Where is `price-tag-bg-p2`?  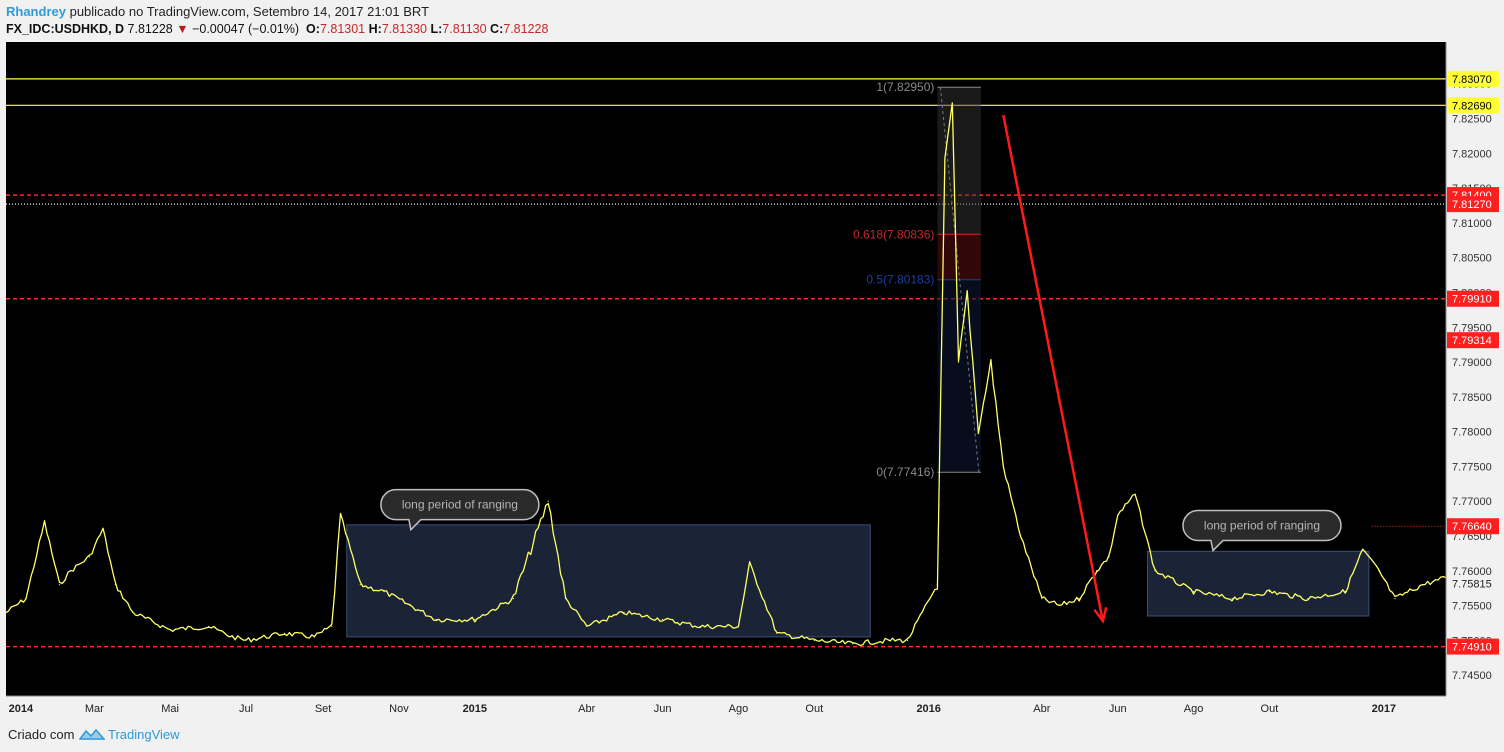
price-tag-bg-p2 is located at coordinates (1473, 583).